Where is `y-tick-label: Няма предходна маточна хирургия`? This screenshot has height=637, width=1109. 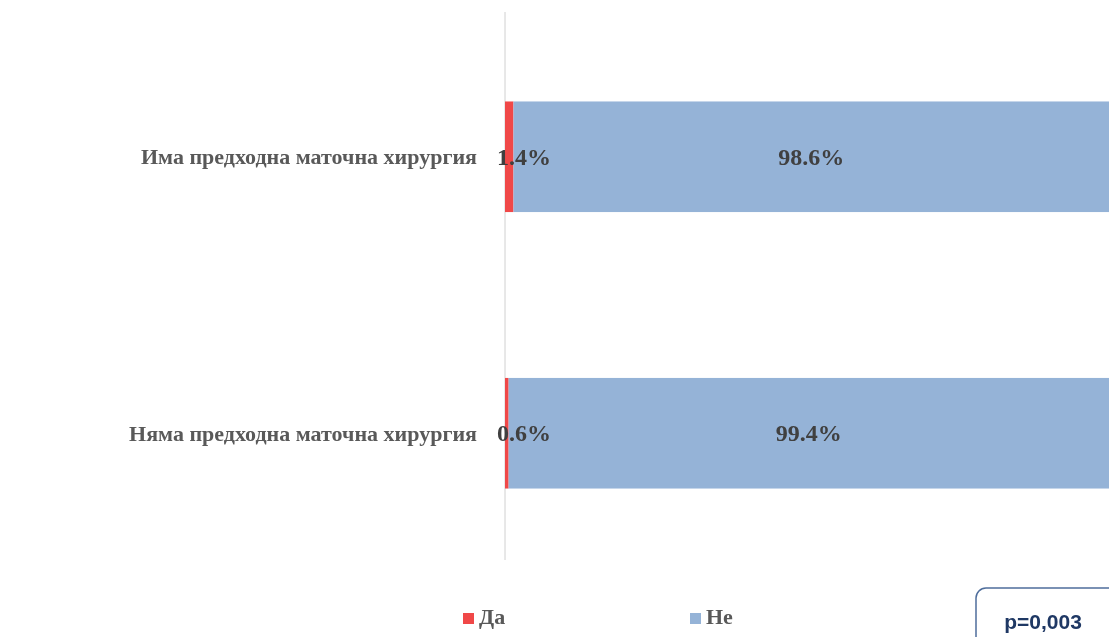 y-tick-label: Няма предходна маточна хирургия is located at coordinates (303, 433).